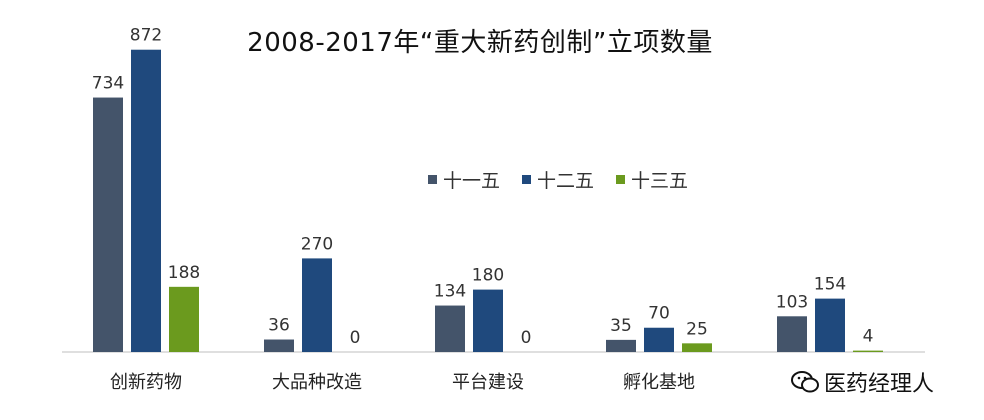 This screenshot has width=984, height=420. Describe the element at coordinates (660, 181) in the screenshot. I see `legend-label-series-3: 十三五` at that location.